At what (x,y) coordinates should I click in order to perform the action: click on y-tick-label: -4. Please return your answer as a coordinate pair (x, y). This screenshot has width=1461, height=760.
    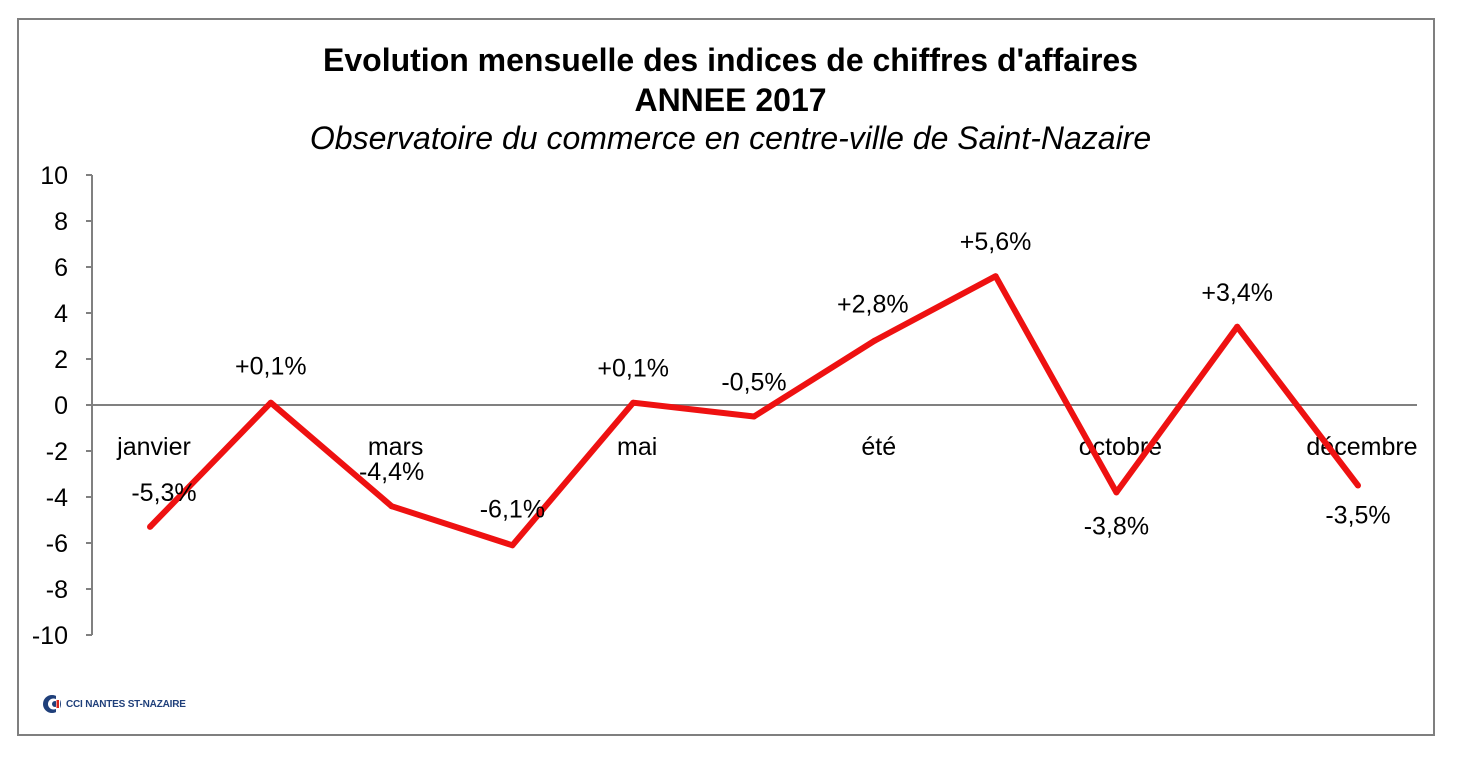
    Looking at the image, I should click on (57, 498).